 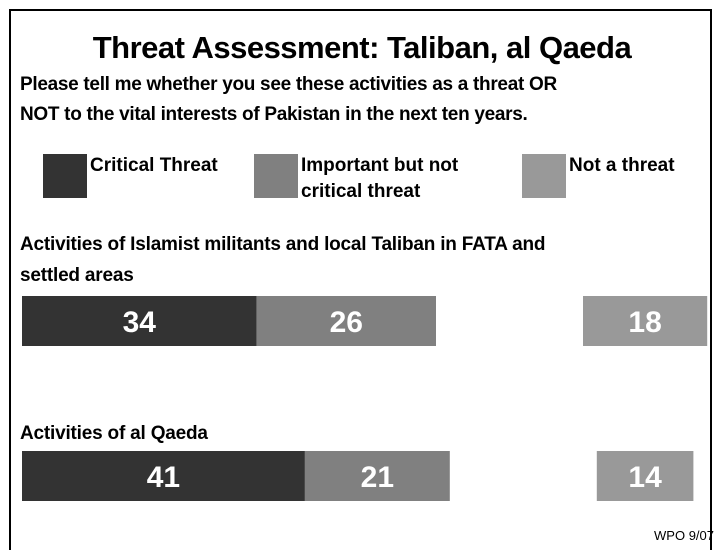 I want to click on data-label-critical-0: 34, so click(x=140, y=322).